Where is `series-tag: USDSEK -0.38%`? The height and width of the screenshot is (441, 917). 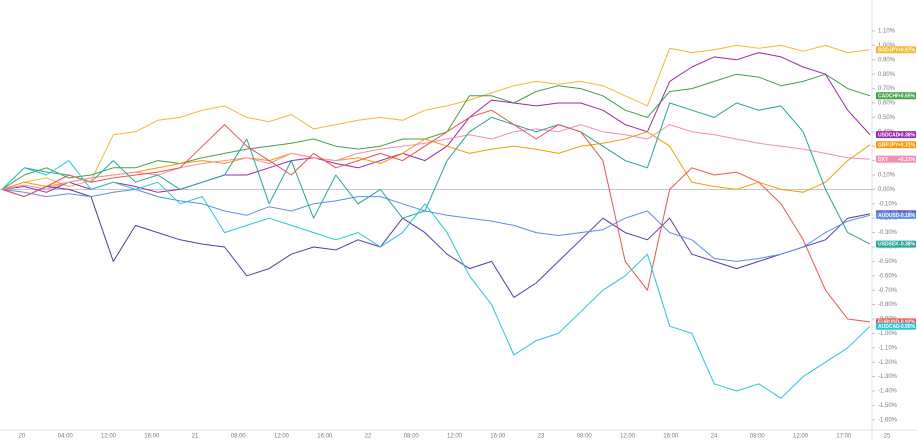 series-tag: USDSEK -0.38% is located at coordinates (896, 244).